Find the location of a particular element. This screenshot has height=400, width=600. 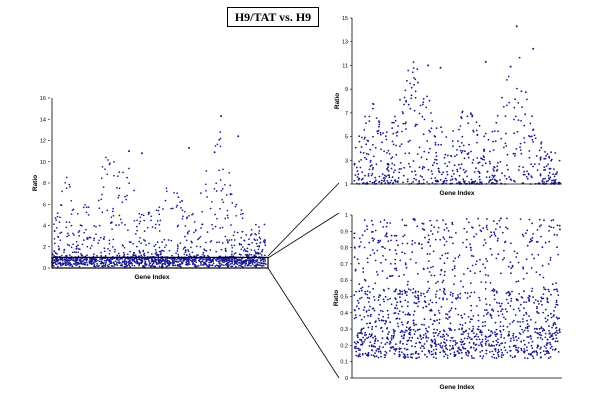

overview-y-label: Ratio is located at coordinates (35, 183).